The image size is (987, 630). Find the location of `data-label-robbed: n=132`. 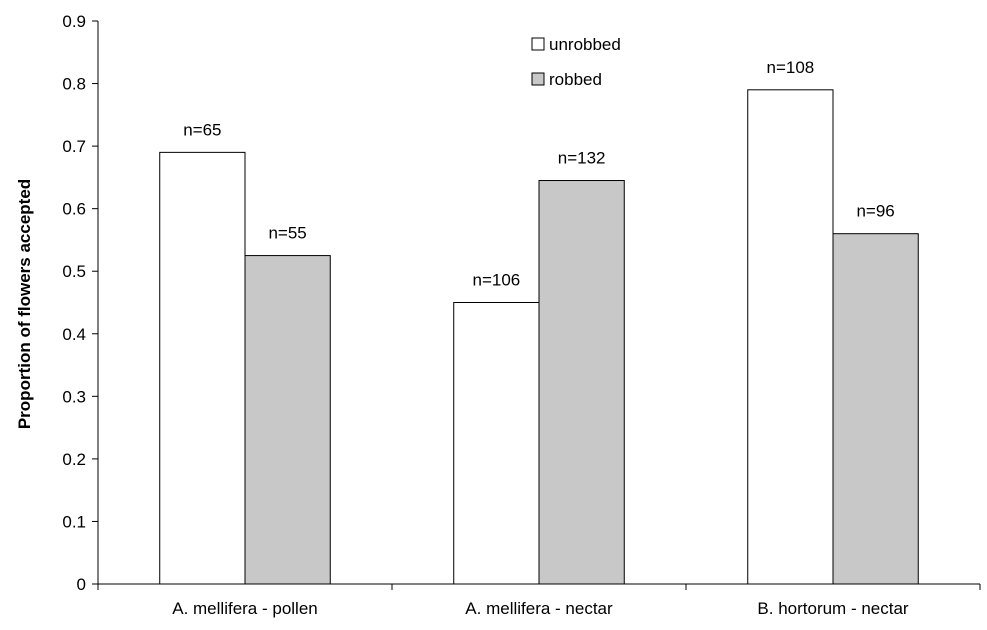

data-label-robbed: n=132 is located at coordinates (582, 158).